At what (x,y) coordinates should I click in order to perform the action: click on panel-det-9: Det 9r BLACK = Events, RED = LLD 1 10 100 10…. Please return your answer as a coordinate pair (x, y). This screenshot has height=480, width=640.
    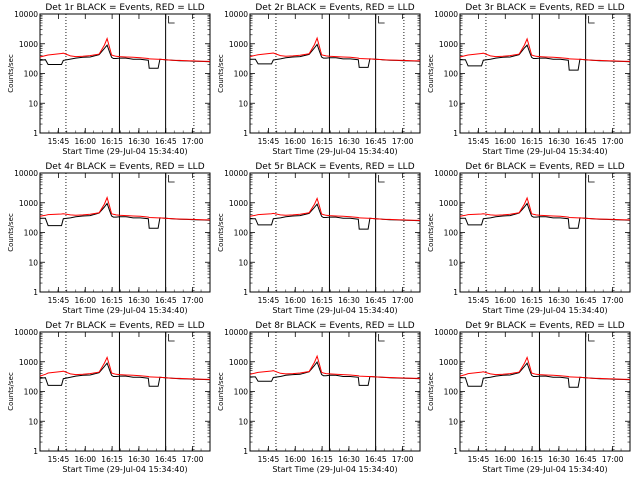
    Looking at the image, I should click on (529, 397).